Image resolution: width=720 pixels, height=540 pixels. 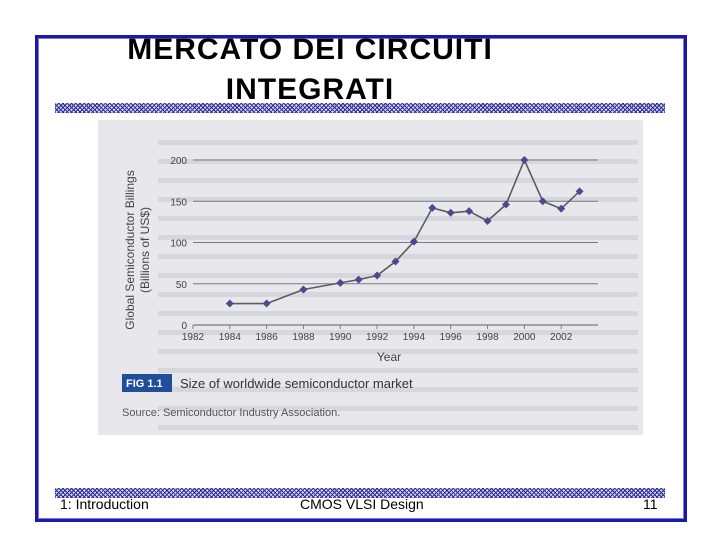 What do you see at coordinates (310, 70) in the screenshot?
I see `slide-title: MERCATO DEI CIRCUITI INTEGRATI` at bounding box center [310, 70].